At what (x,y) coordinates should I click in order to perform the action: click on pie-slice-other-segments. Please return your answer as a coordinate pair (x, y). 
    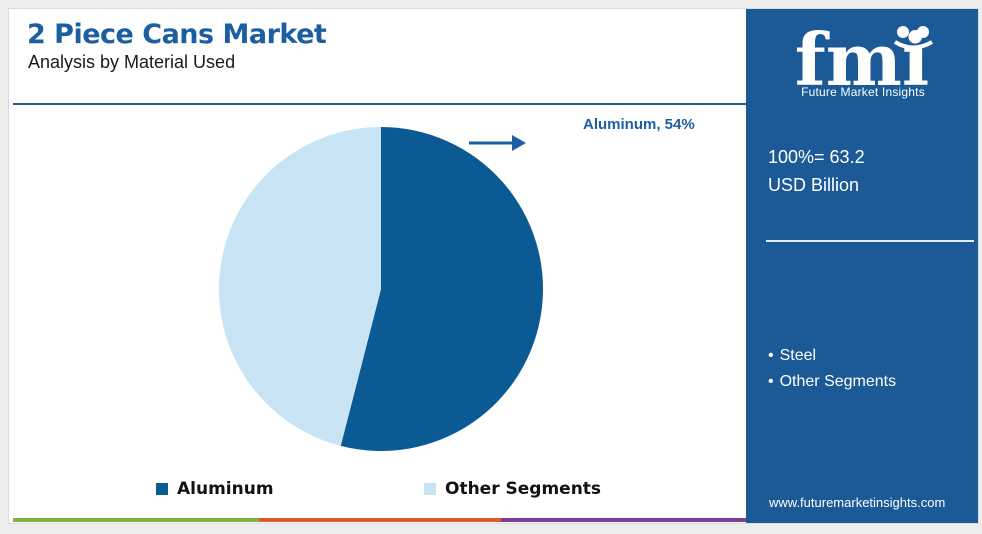
    Looking at the image, I should click on (300, 286).